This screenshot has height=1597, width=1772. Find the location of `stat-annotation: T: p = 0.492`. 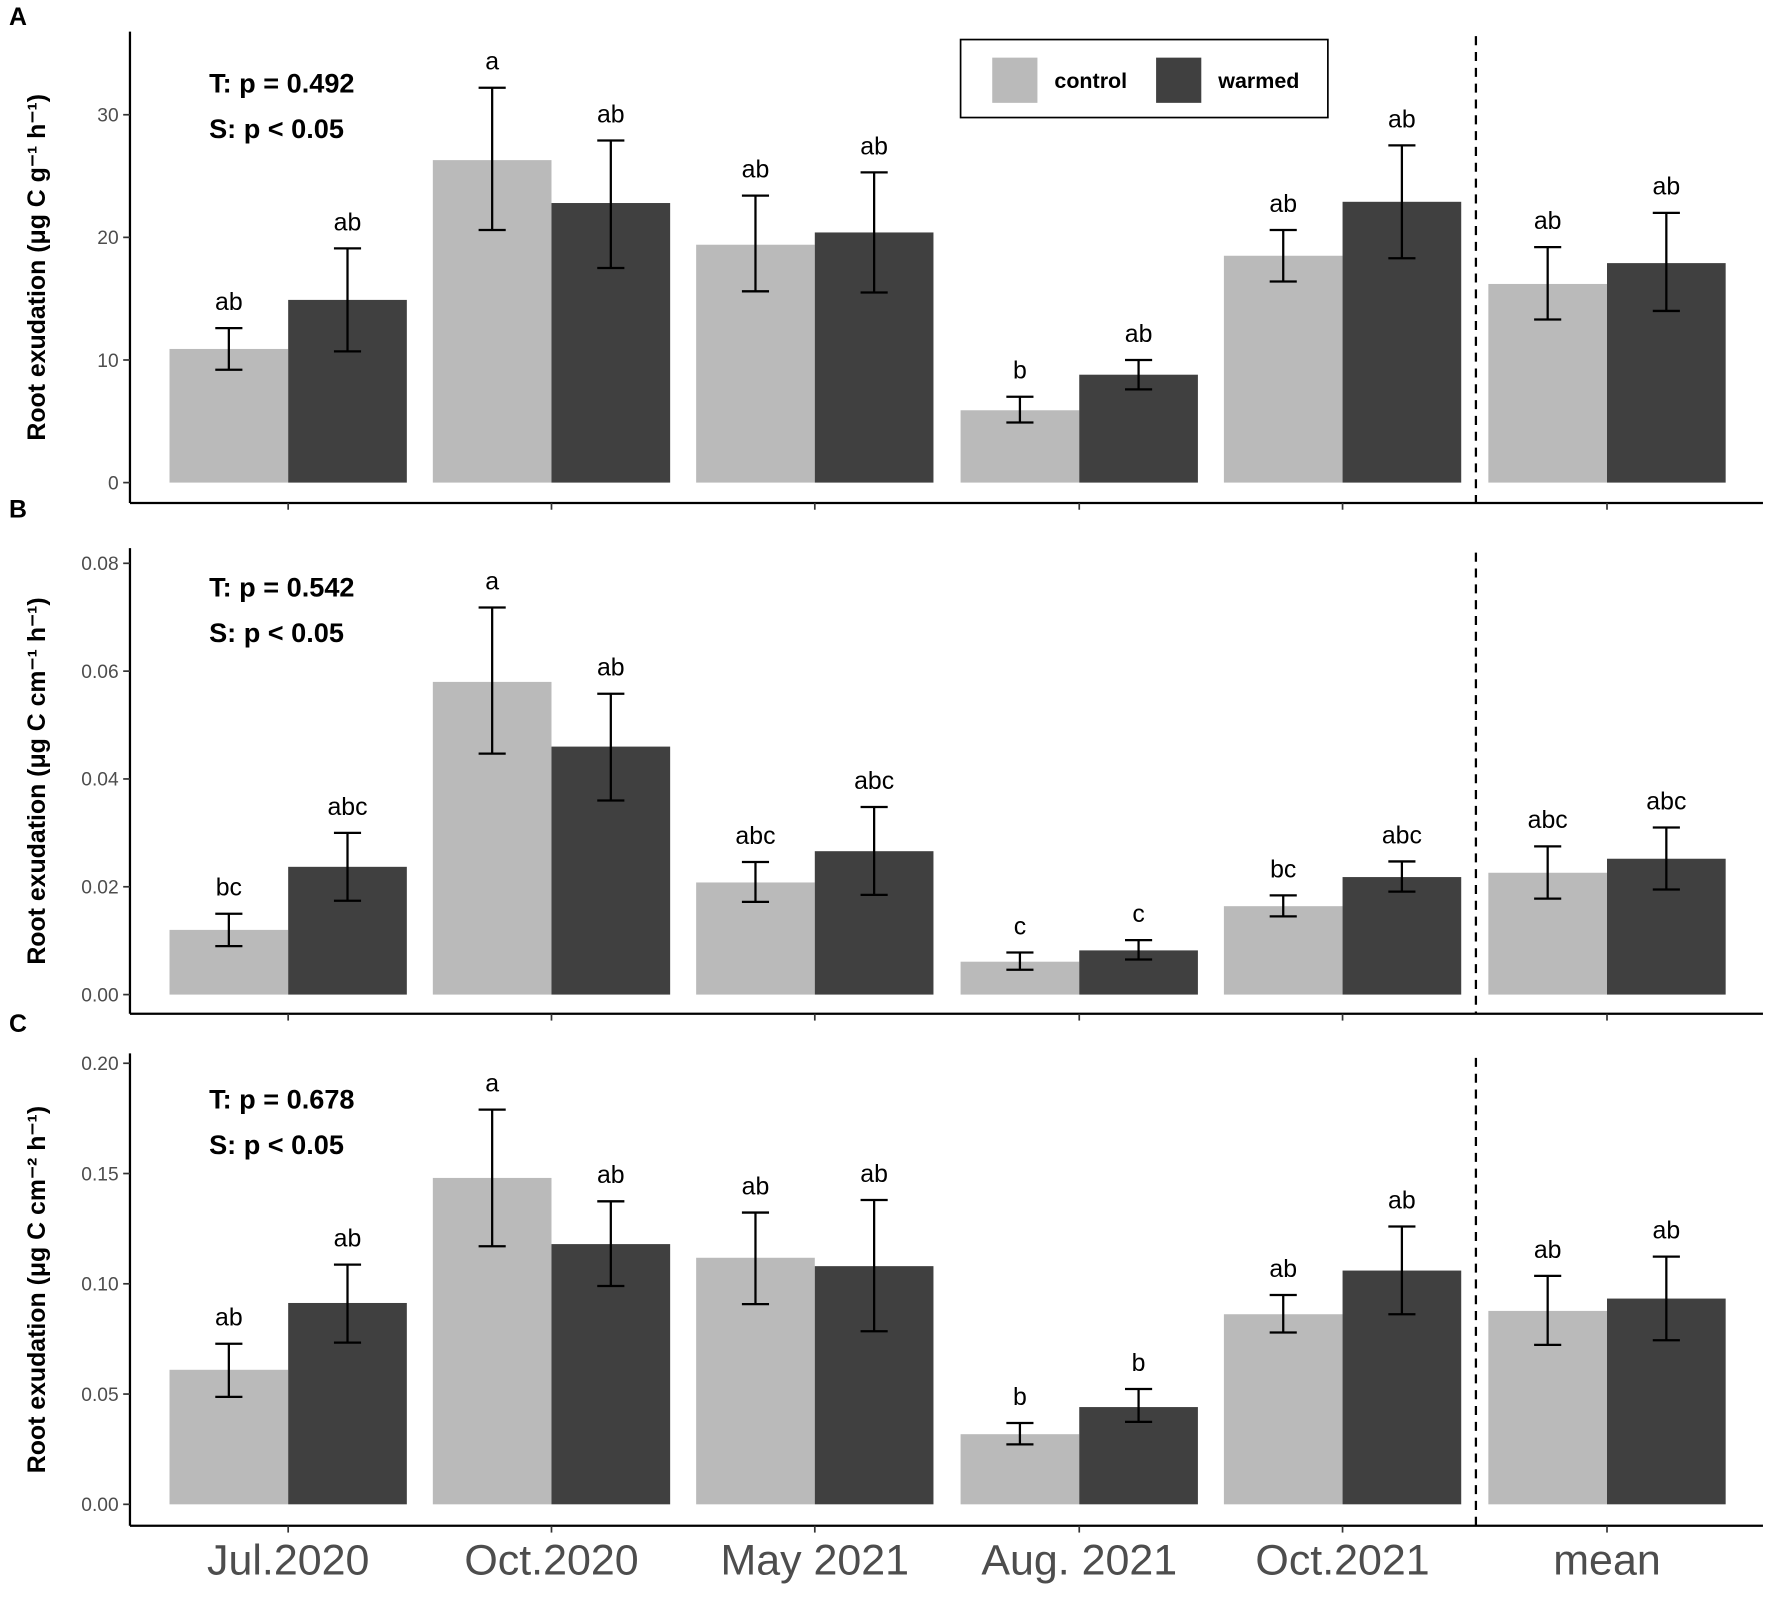

stat-annotation: T: p = 0.492 is located at coordinates (281, 83).